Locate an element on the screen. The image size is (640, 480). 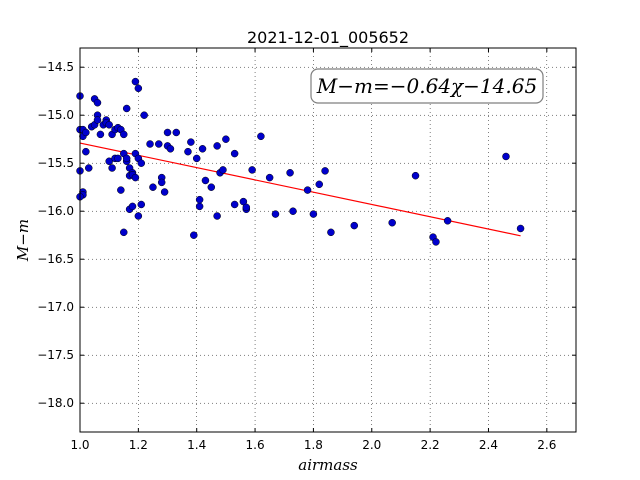
y-tick-label: −16.0 is located at coordinates (55, 211).